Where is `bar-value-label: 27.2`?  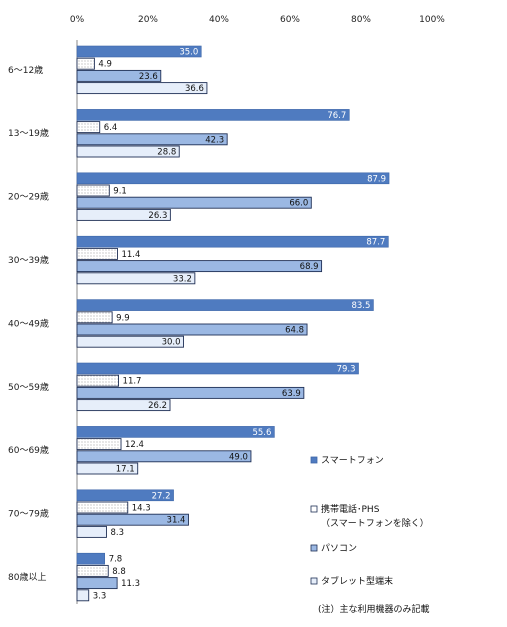 bar-value-label: 27.2 is located at coordinates (161, 496).